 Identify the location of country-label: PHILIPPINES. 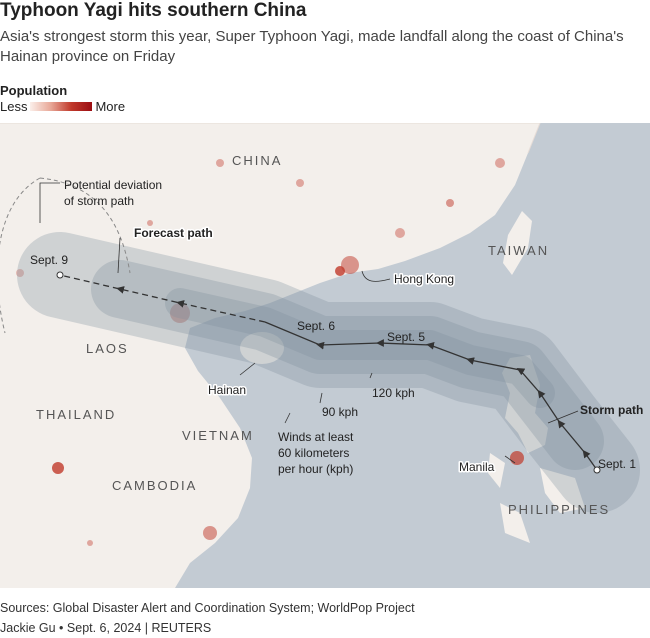
(559, 509).